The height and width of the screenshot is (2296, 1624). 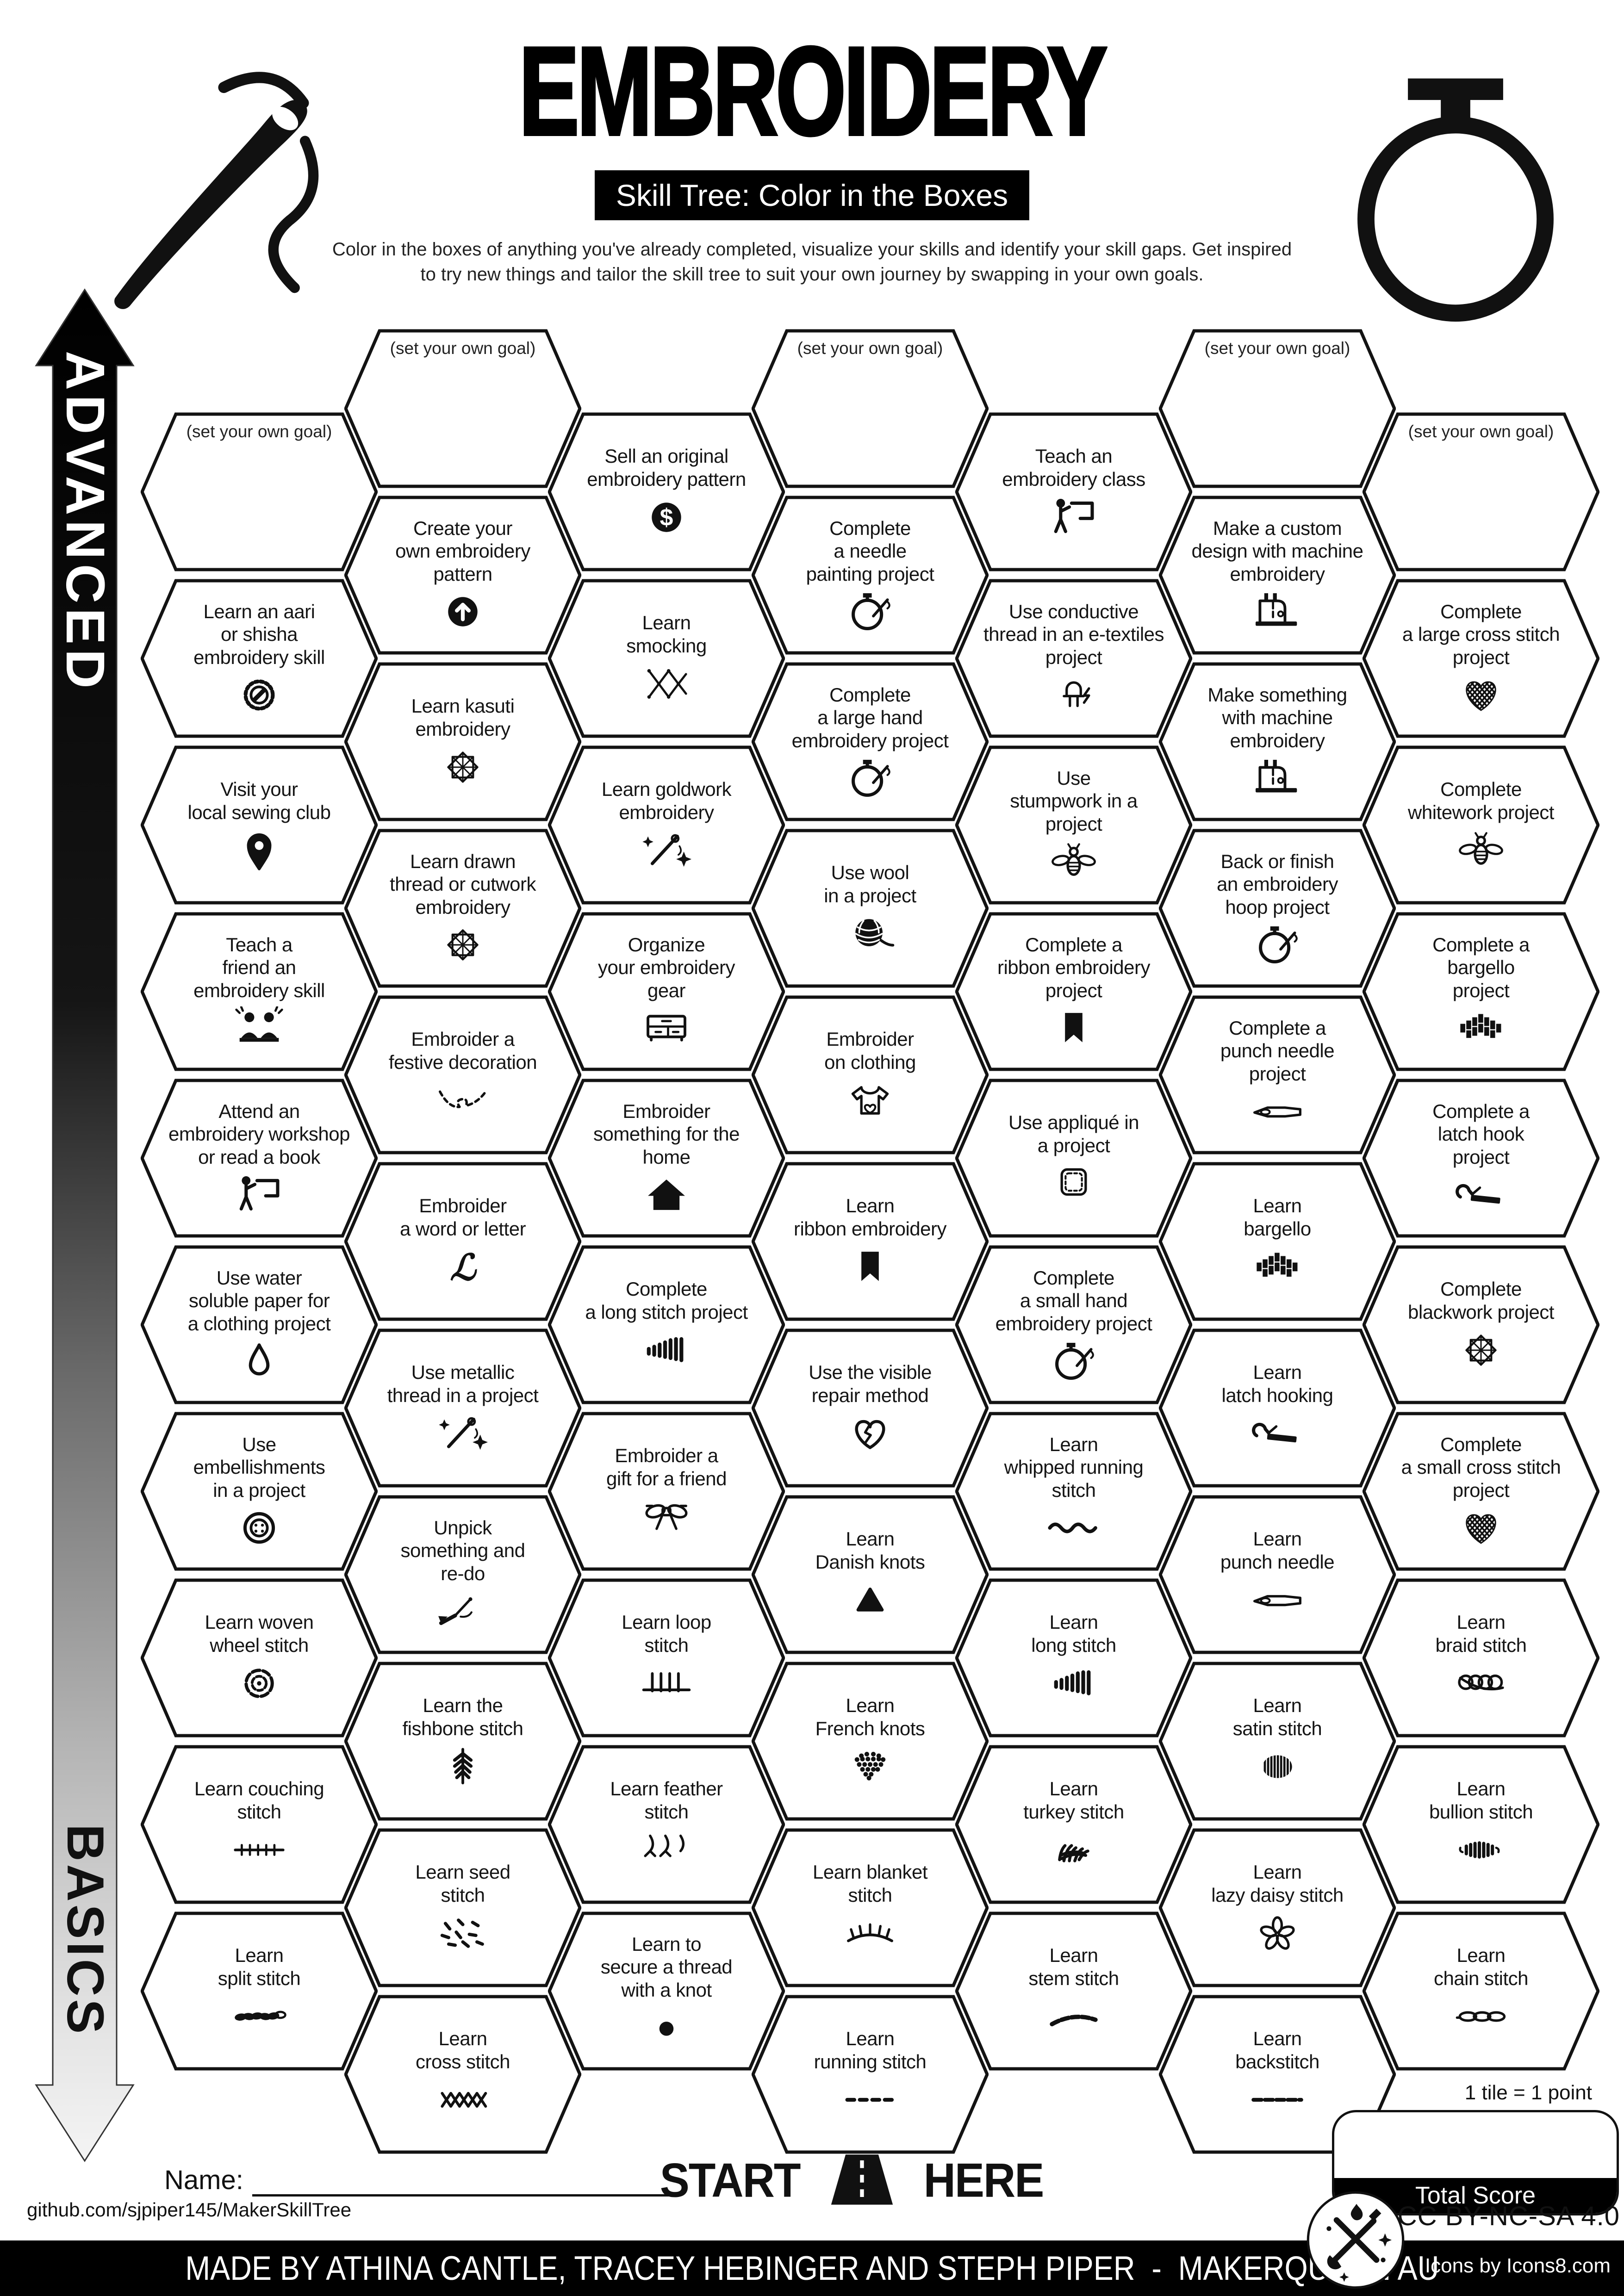 I want to click on skill-tile-learn-couching-stitch: Learn couching stitch, so click(x=259, y=1825).